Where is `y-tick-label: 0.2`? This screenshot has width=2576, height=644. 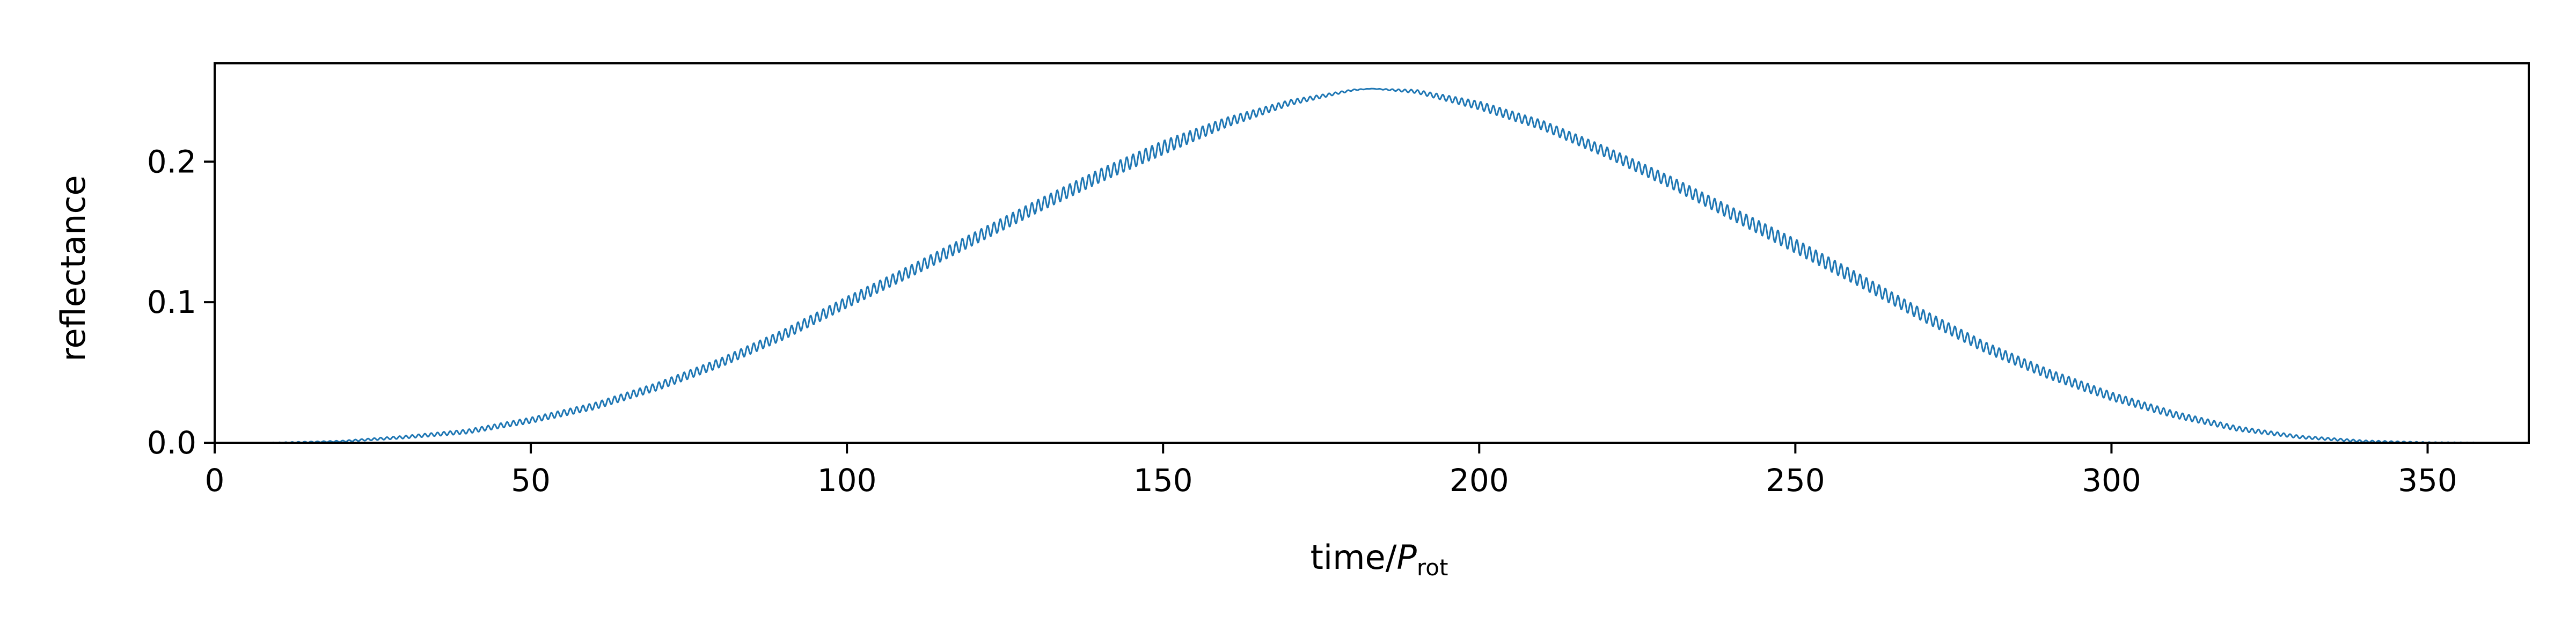 y-tick-label: 0.2 is located at coordinates (171, 161).